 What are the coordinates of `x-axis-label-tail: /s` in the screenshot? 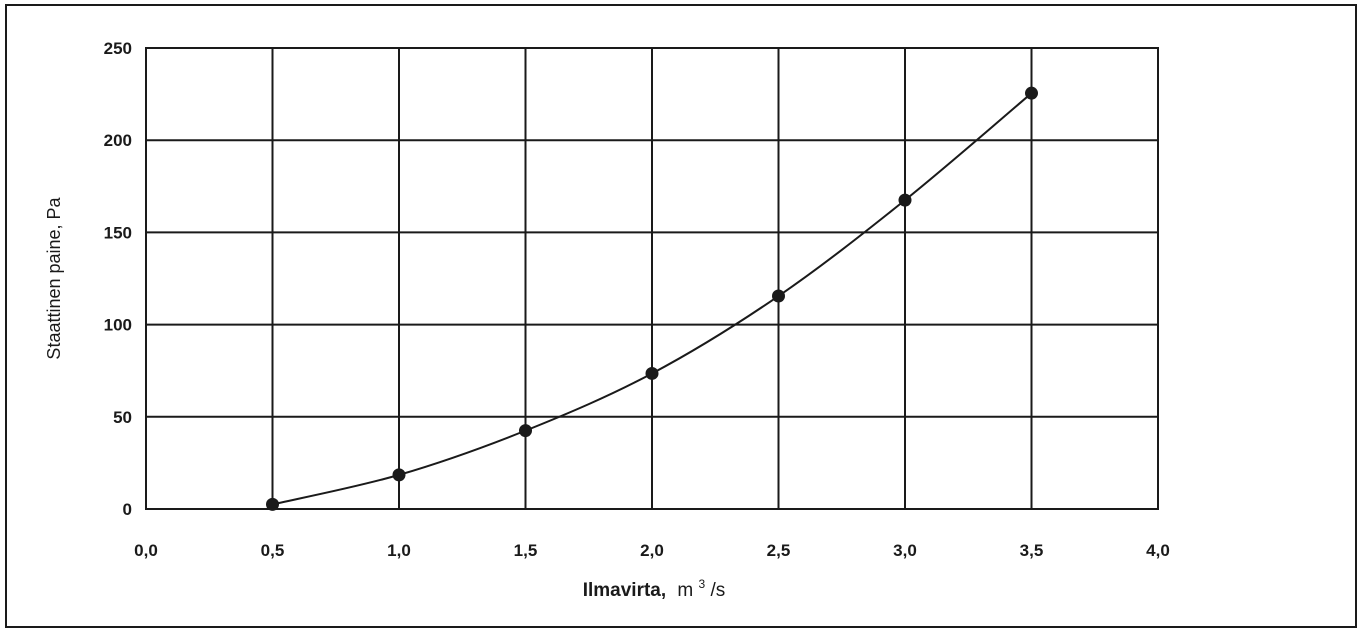 It's located at (718, 590).